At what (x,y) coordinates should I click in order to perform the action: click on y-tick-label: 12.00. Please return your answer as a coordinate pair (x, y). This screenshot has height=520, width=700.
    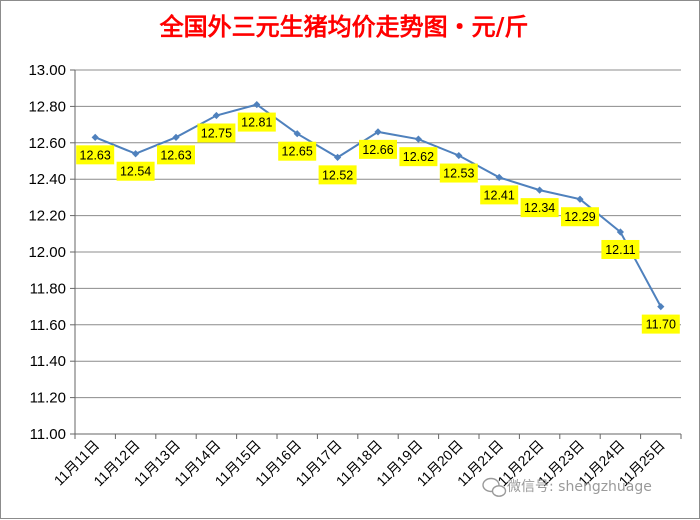
    Looking at the image, I should click on (47, 252).